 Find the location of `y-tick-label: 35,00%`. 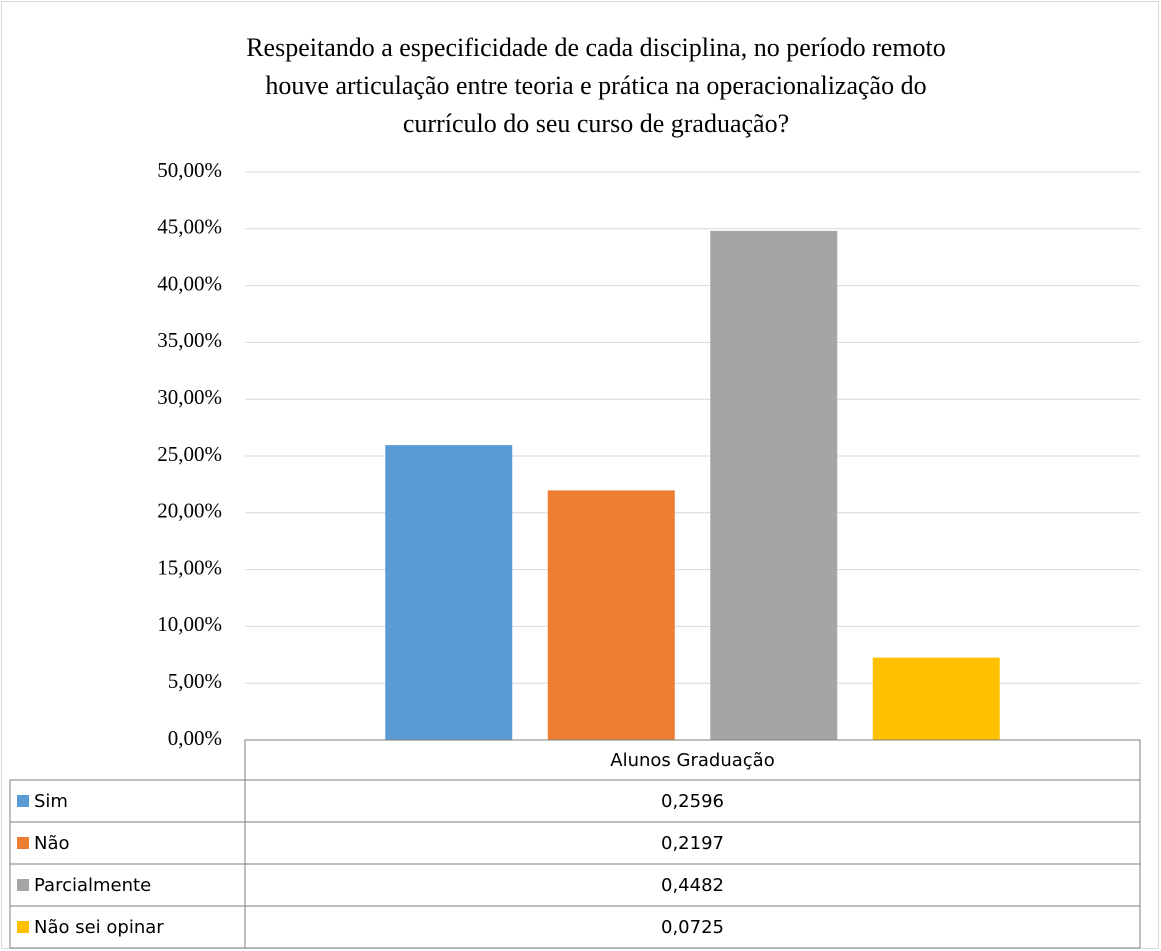

y-tick-label: 35,00% is located at coordinates (189, 340).